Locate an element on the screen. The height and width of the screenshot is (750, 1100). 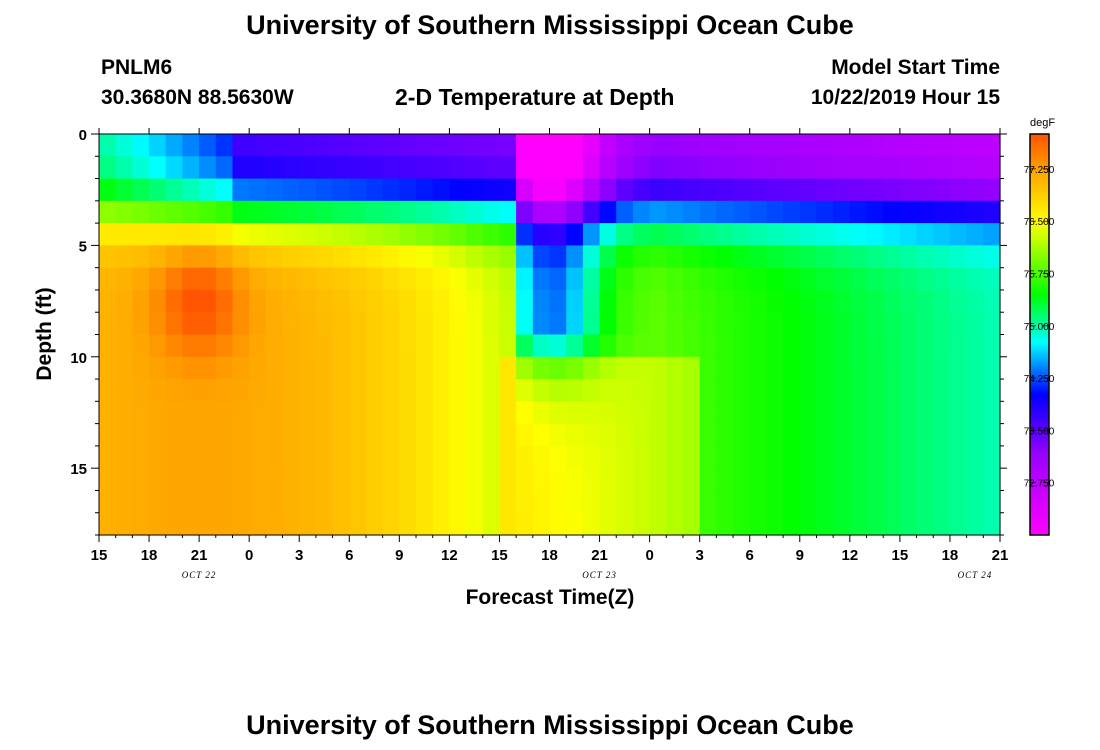
model-start-label: Model Start Time is located at coordinates (915, 67).